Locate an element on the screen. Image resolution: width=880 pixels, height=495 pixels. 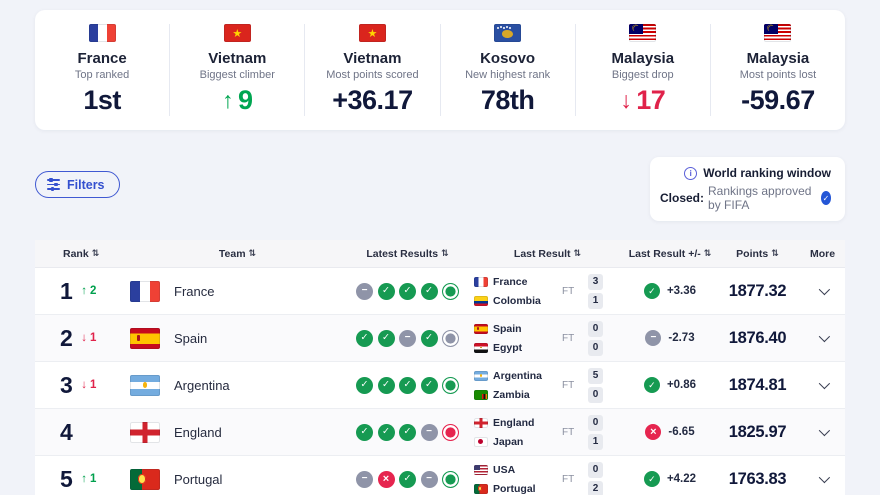
team-name: England is located at coordinates (198, 432).